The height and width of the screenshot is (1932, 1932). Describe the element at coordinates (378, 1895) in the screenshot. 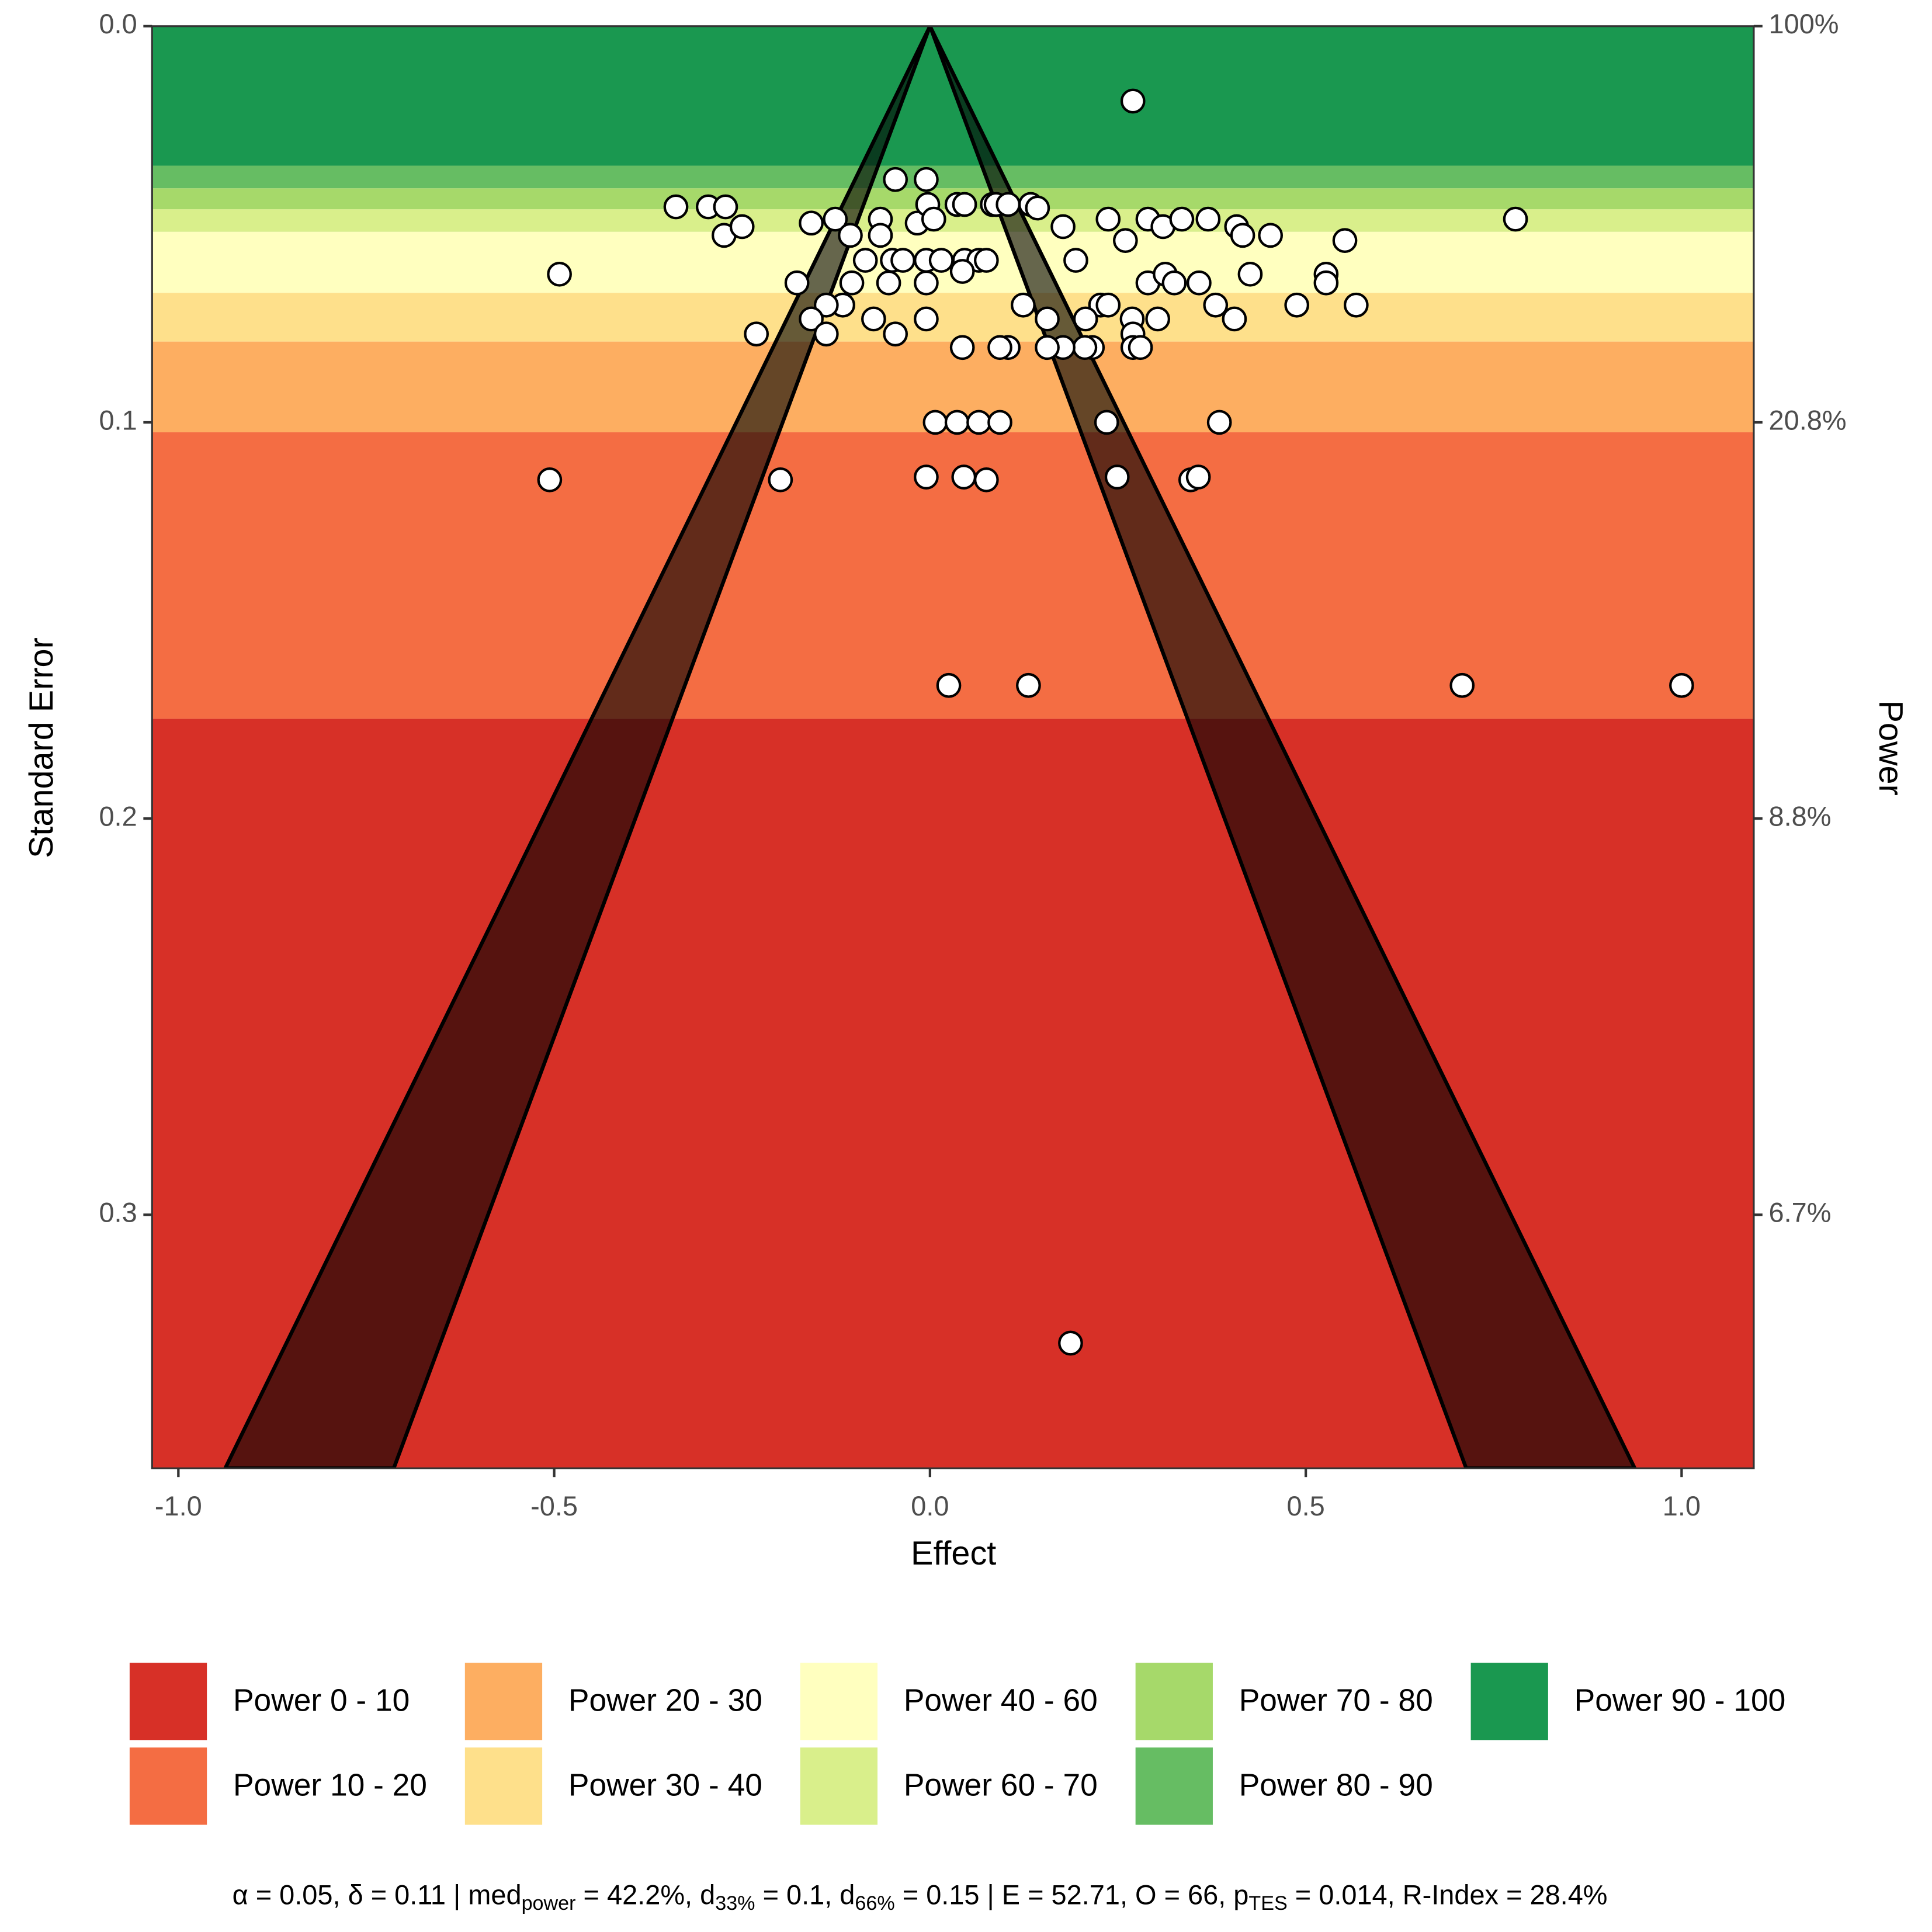

I see `footnote-text: α = 0.05, δ = 0.11 | med` at that location.